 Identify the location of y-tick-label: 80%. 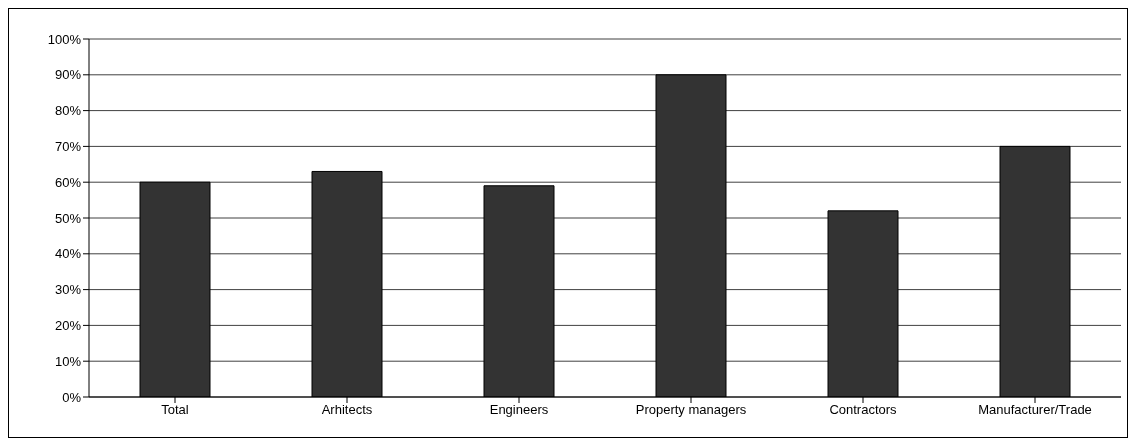
(68, 111).